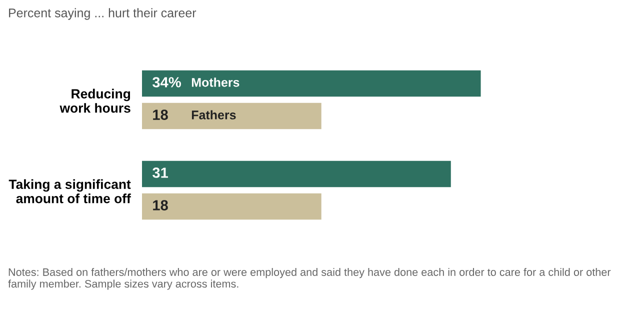 This screenshot has width=640, height=330. What do you see at coordinates (166, 82) in the screenshot?
I see `data-label: 34%` at bounding box center [166, 82].